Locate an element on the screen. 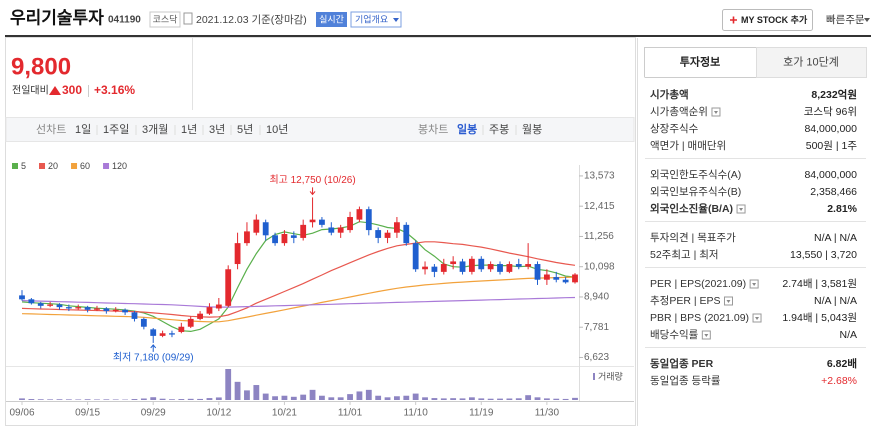  info-tab-active is located at coordinates (700, 62).